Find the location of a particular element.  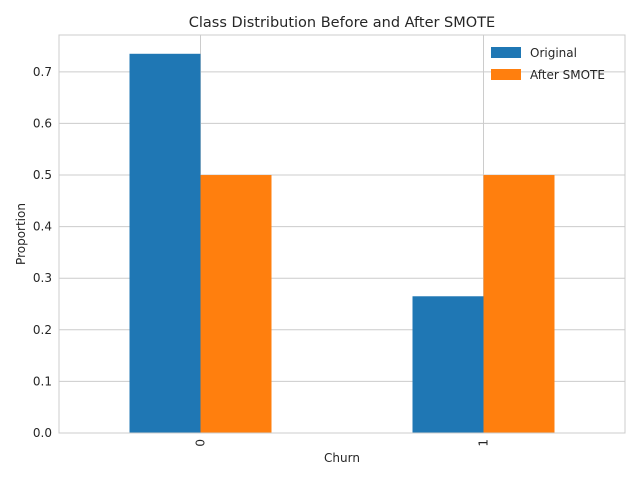

y-axis-ticks: 0.0 0.1 0.2 0.3 0.4 0.5 0.6 0.7 is located at coordinates (42, 252).